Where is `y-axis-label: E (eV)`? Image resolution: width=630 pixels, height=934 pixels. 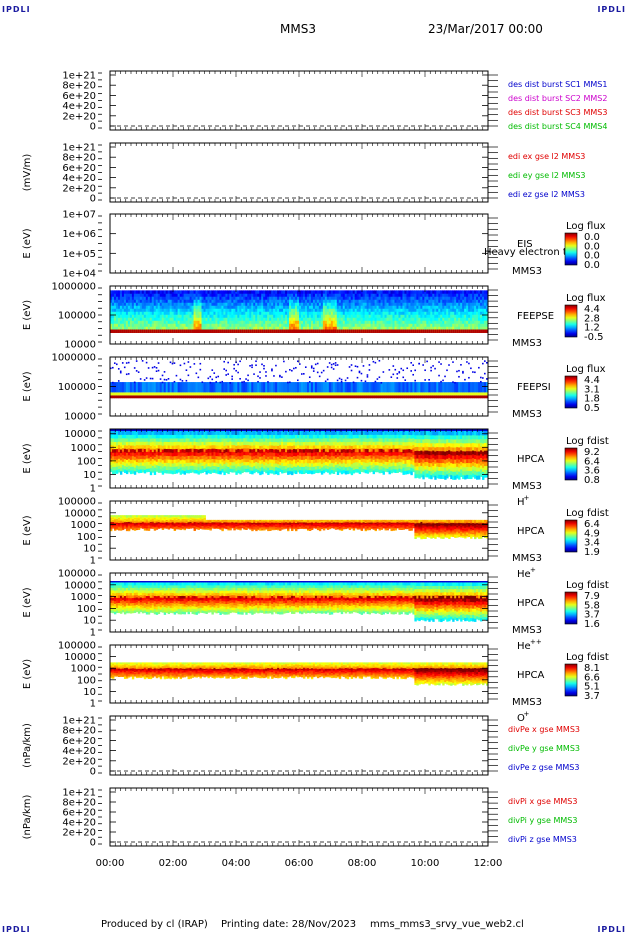
y-axis-label: E (eV) is located at coordinates (27, 315).